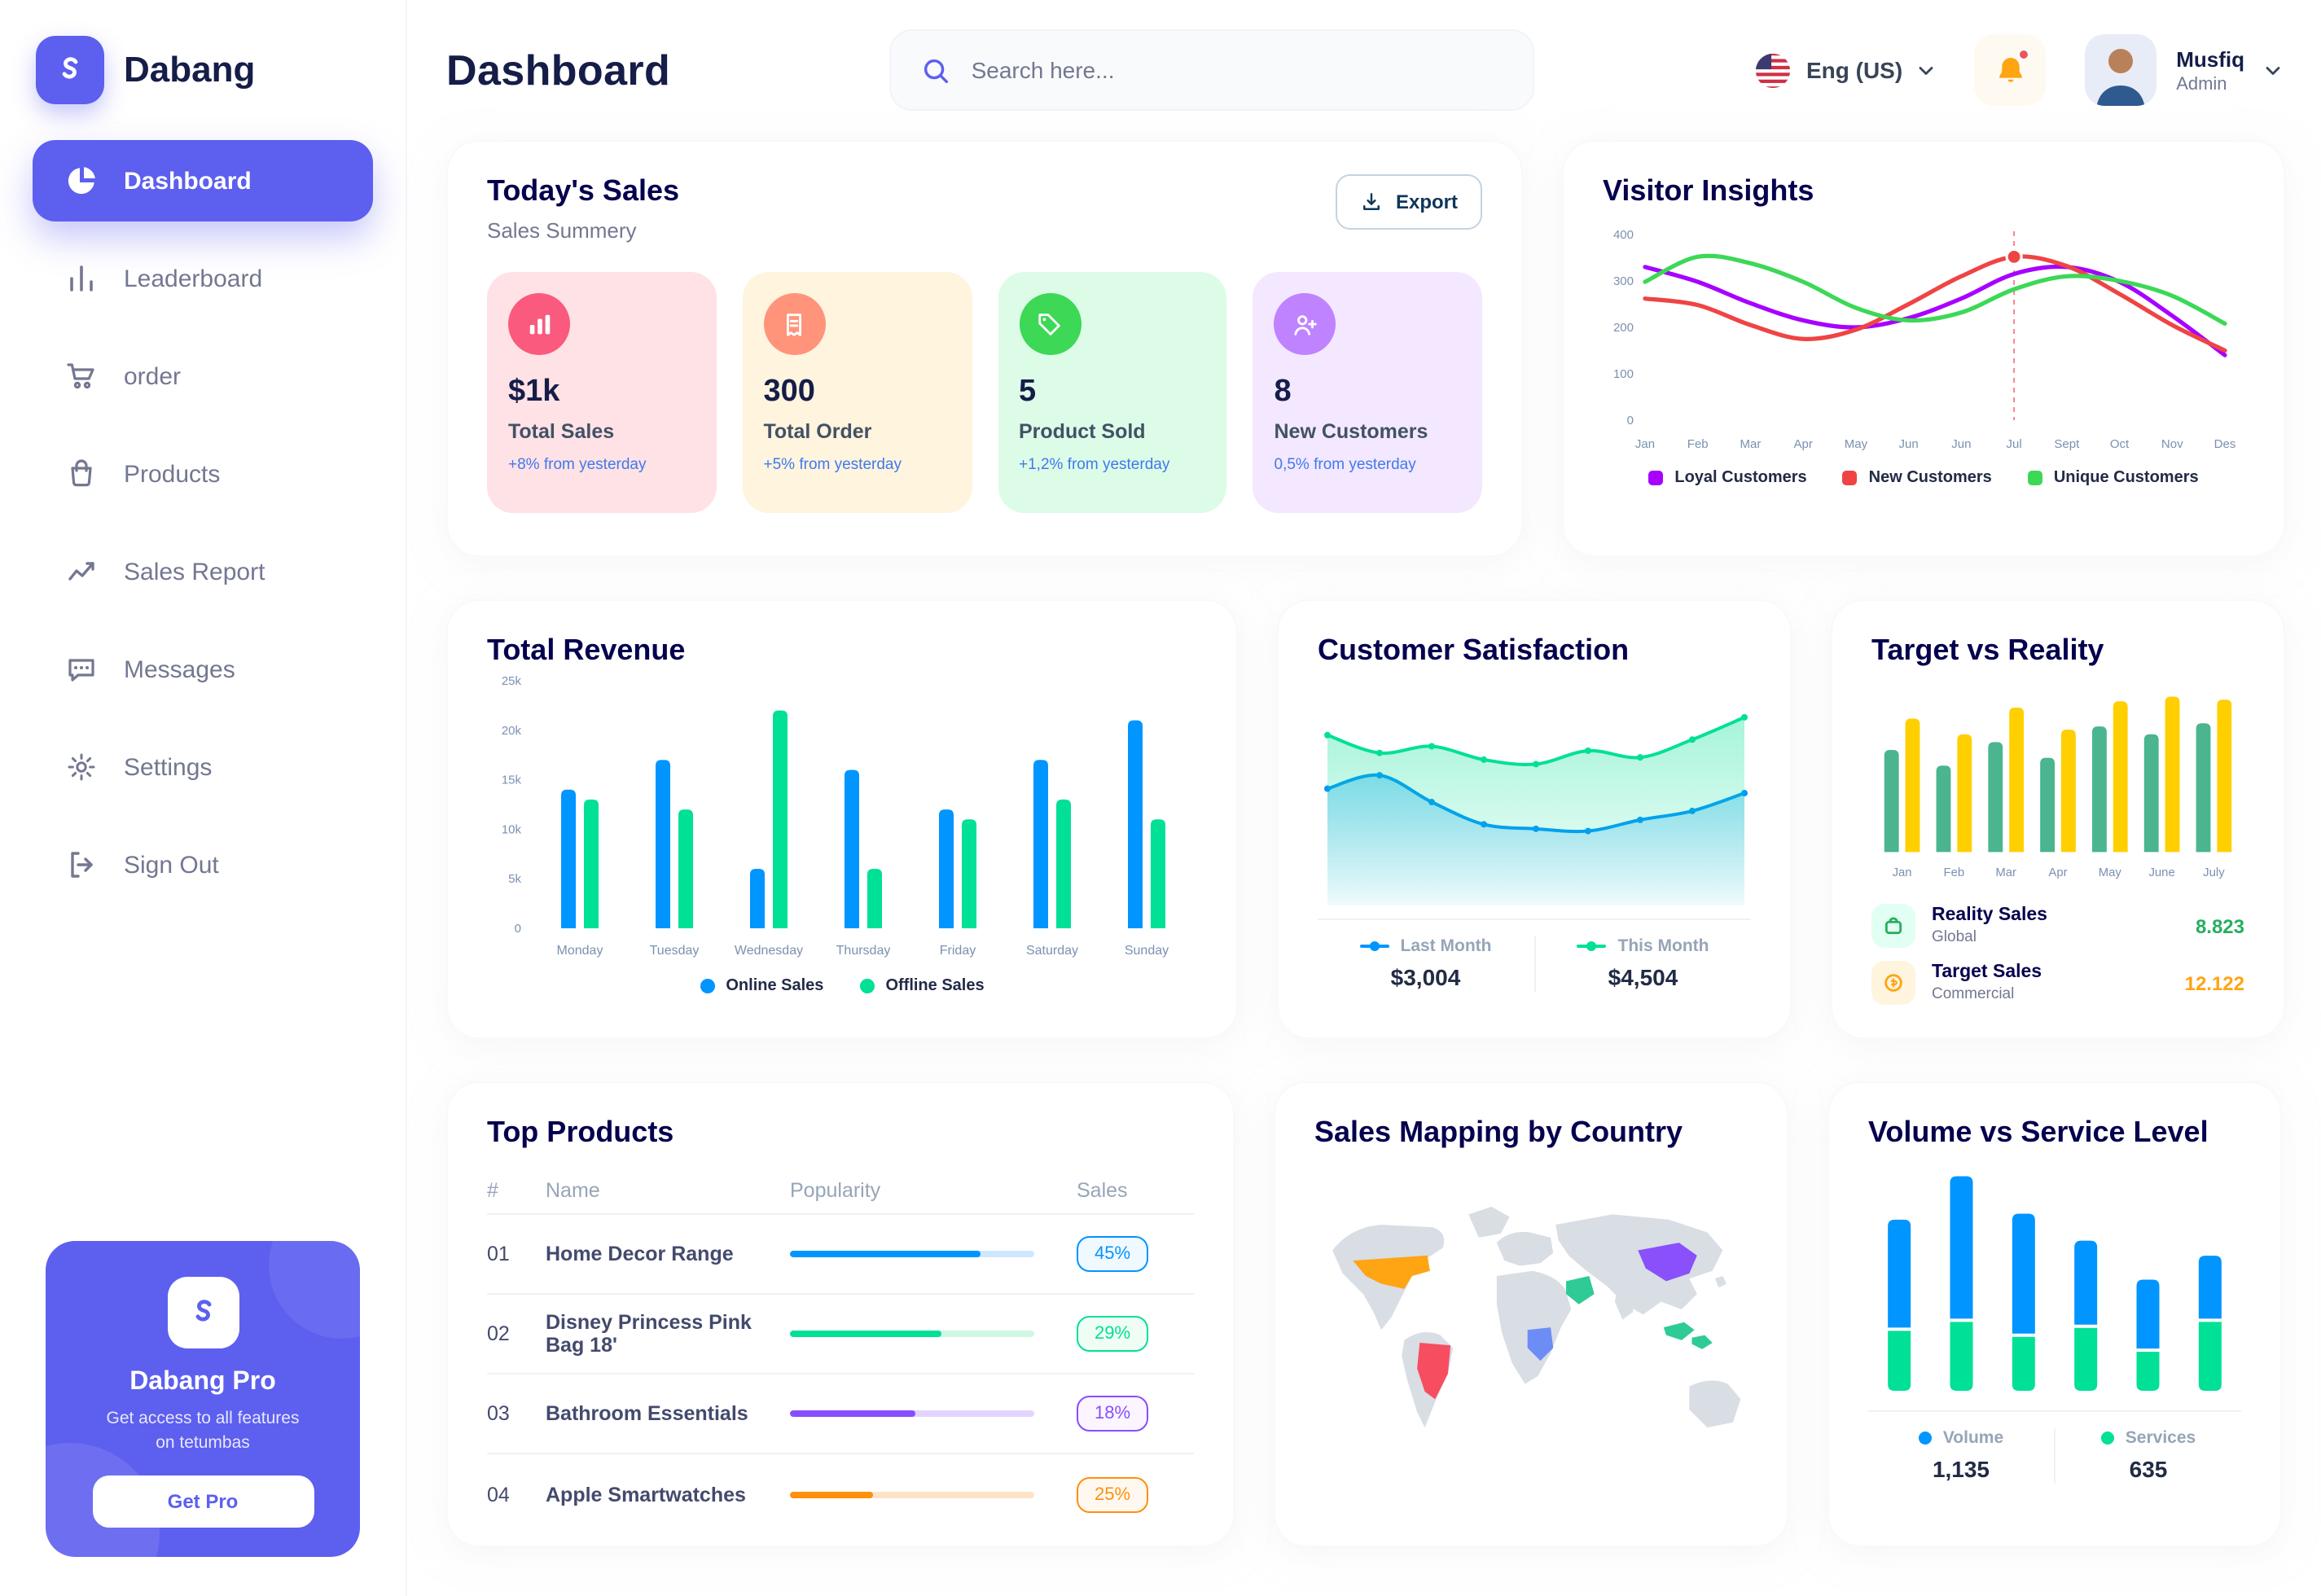  What do you see at coordinates (203, 180) in the screenshot?
I see `sidebar-item-dashboard: Dashboard` at bounding box center [203, 180].